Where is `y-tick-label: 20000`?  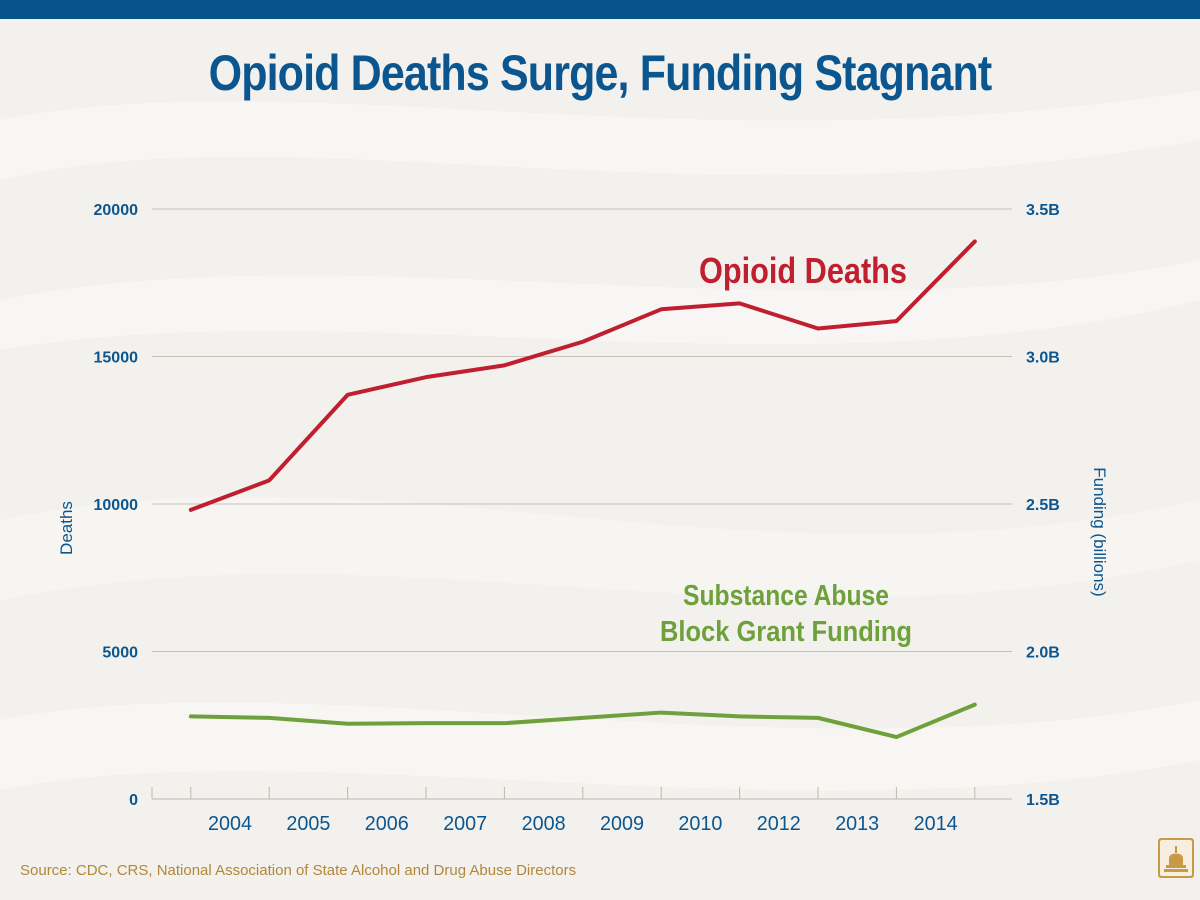
y-tick-label: 20000 is located at coordinates (116, 210).